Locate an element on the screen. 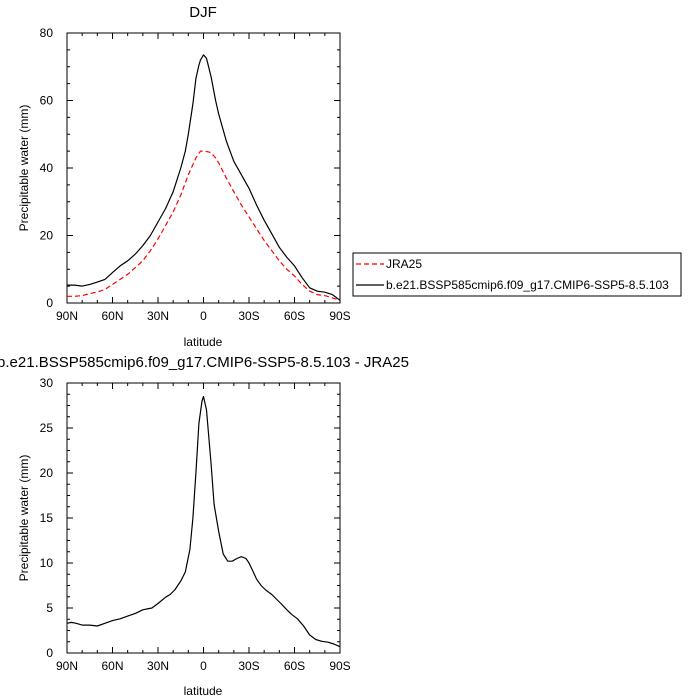  y-tick-label: 40 is located at coordinates (47, 168).